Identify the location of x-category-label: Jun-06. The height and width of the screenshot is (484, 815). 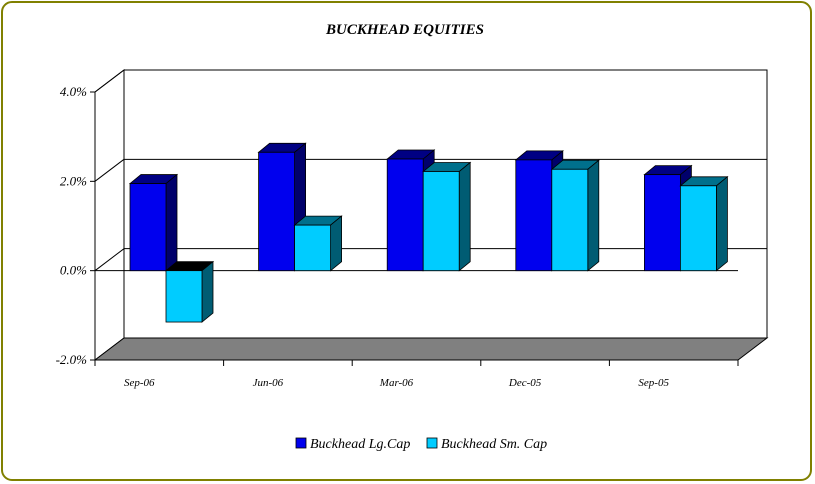
(268, 383).